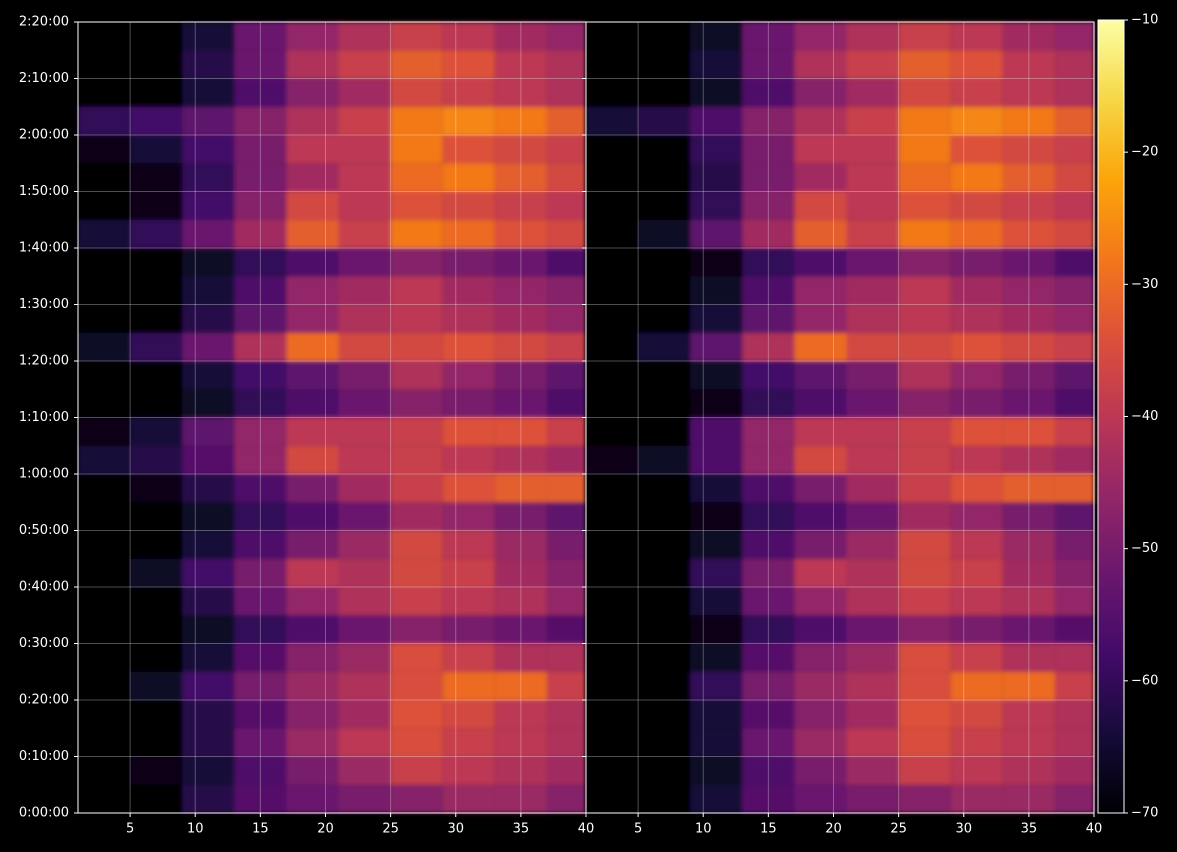 The width and height of the screenshot is (1177, 852). Describe the element at coordinates (1144, 416) in the screenshot. I see `colorbar-tick-label: −40` at that location.